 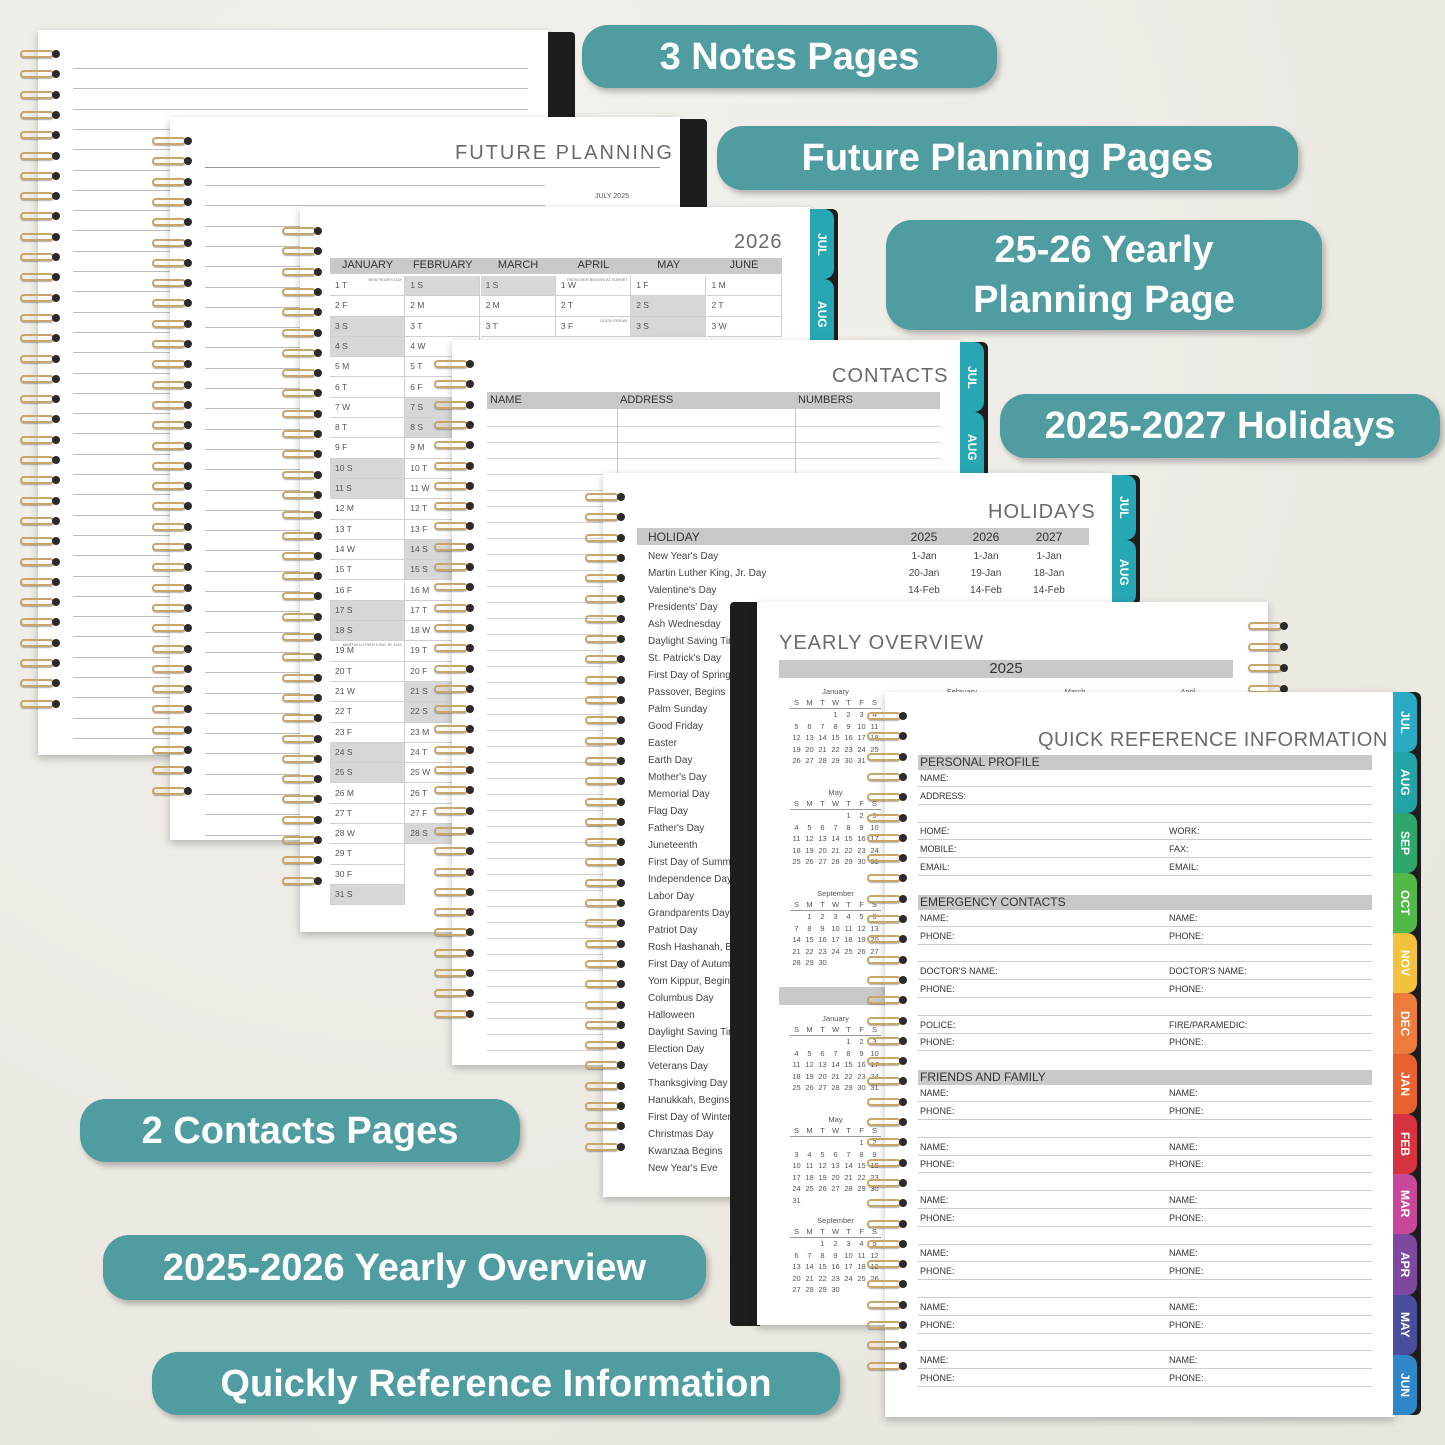 I want to click on month-tab-oct: OCT, so click(x=1405, y=902).